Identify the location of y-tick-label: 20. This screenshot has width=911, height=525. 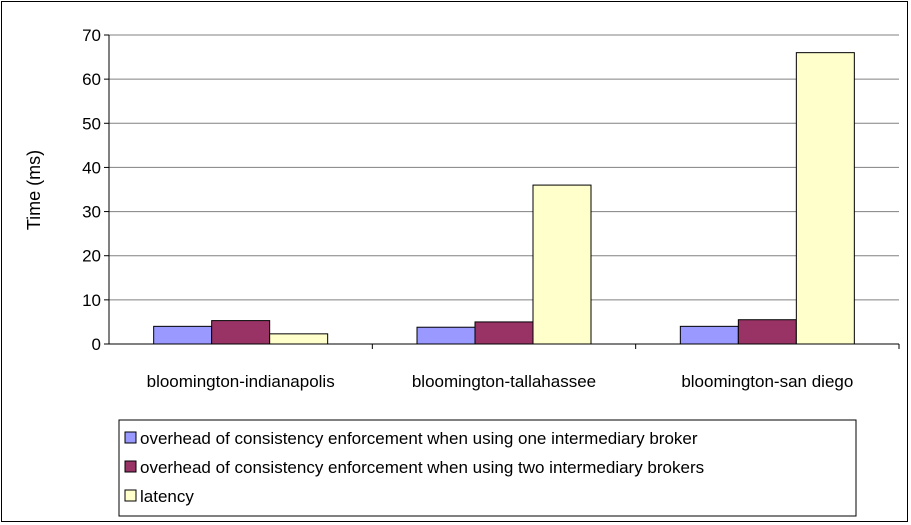
(91, 256).